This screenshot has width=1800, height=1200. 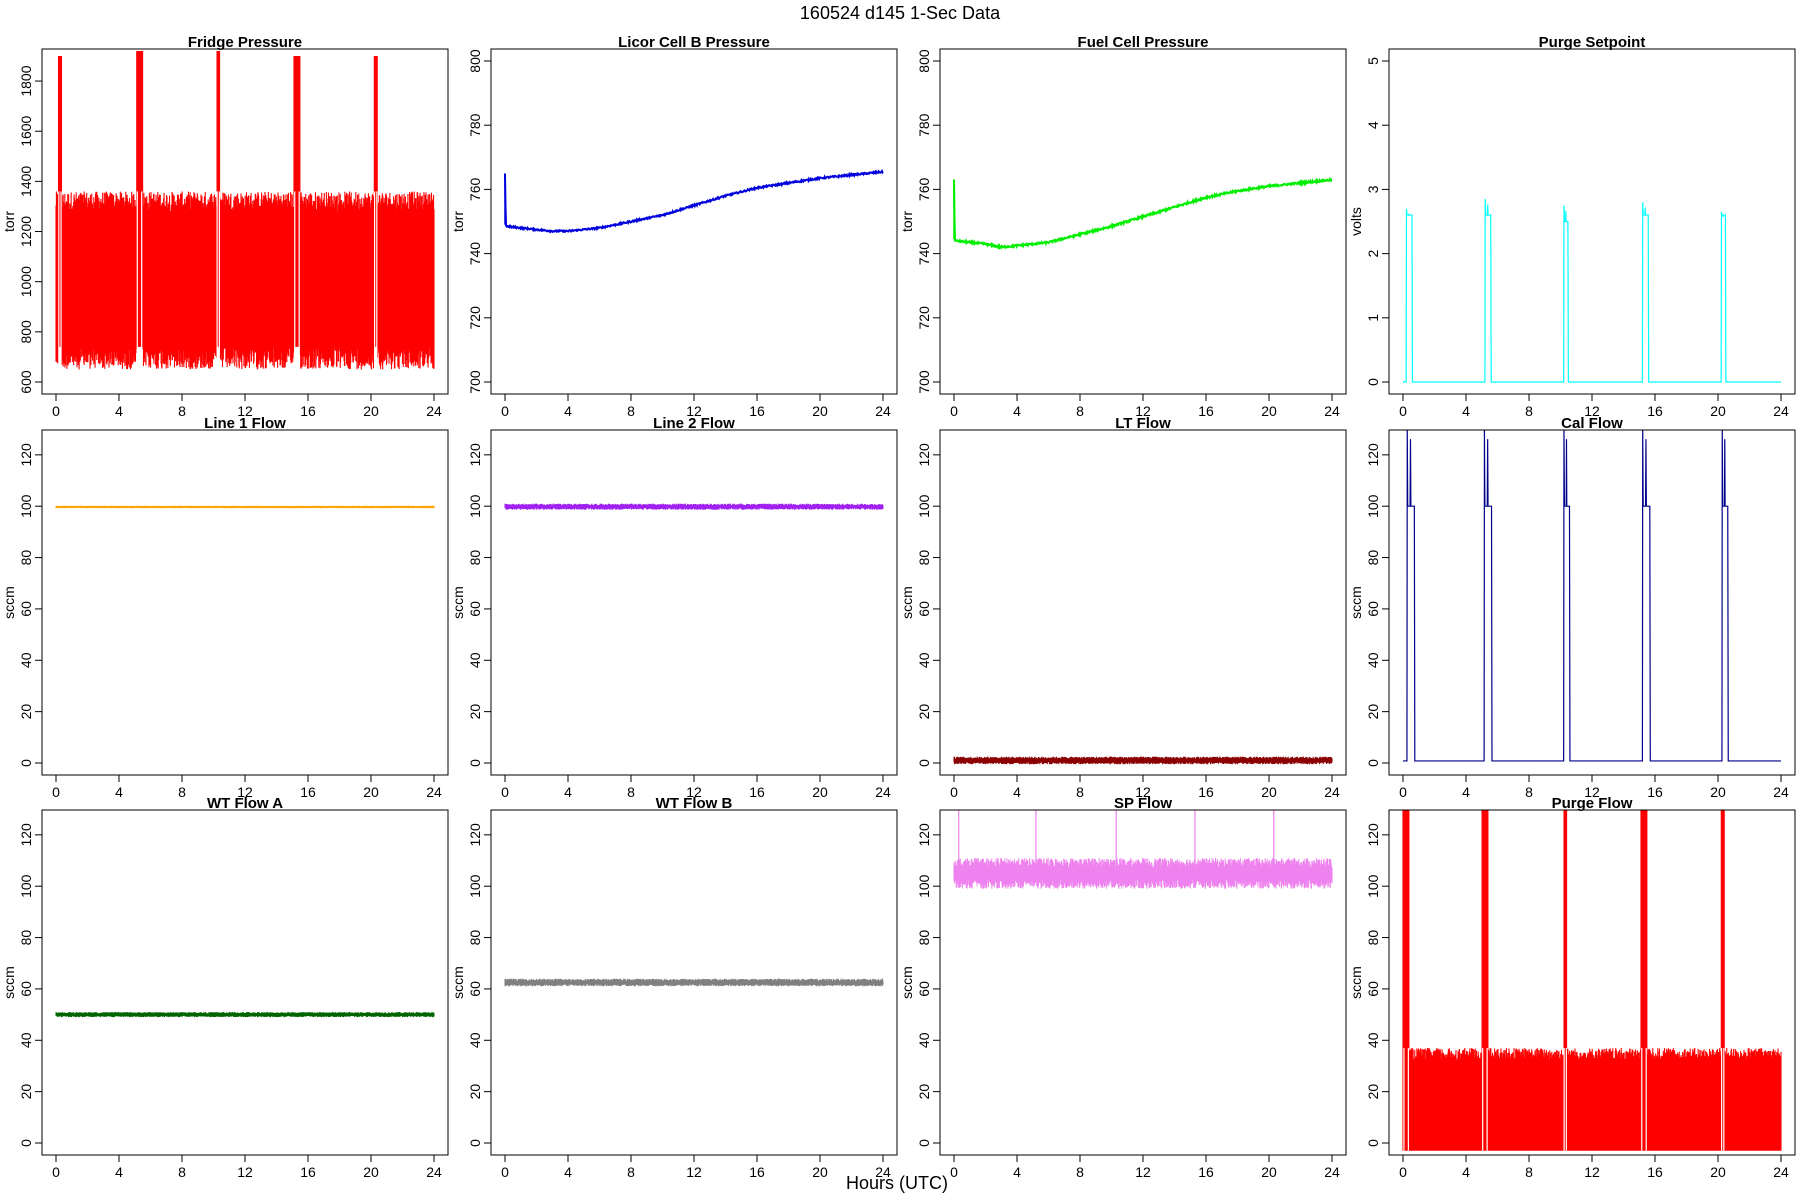 What do you see at coordinates (1373, 189) in the screenshot?
I see `y-tick-label: 3` at bounding box center [1373, 189].